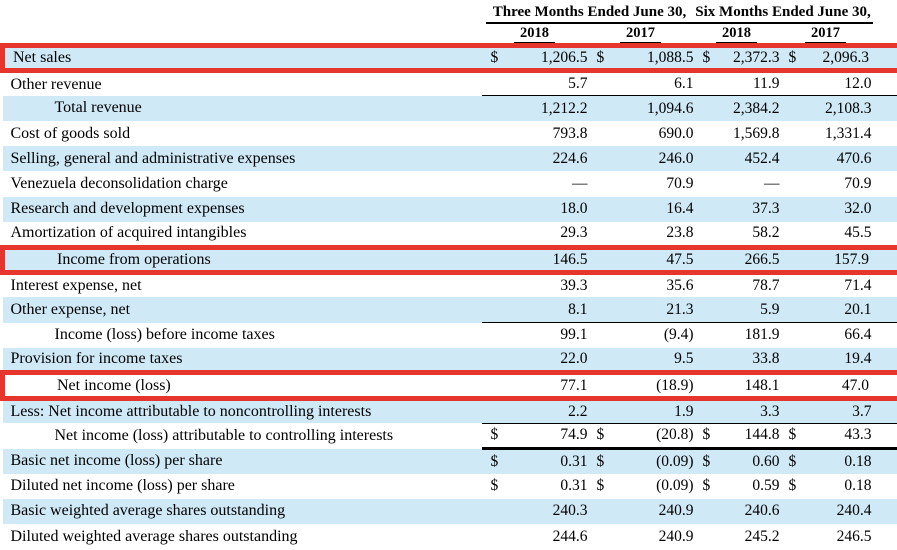  What do you see at coordinates (654, 435) in the screenshot?
I see `cell-value: (20.8)` at bounding box center [654, 435].